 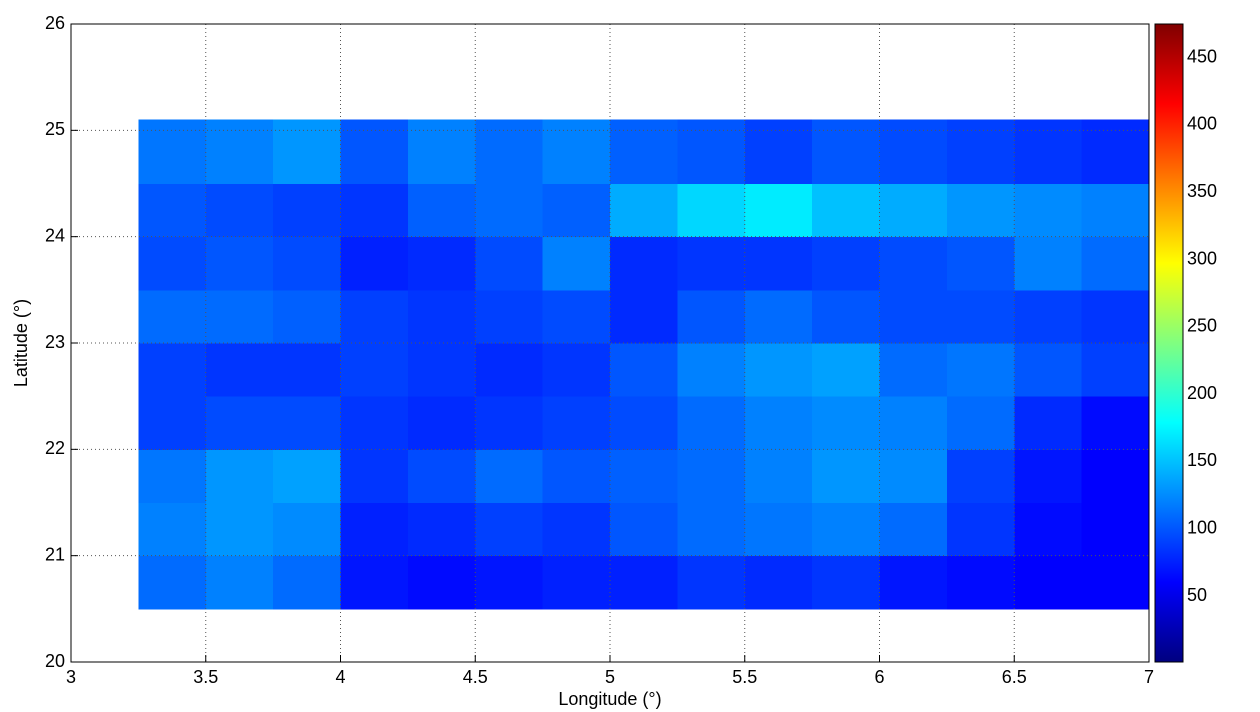 I want to click on colorbar-tick-label: 400, so click(x=1202, y=124).